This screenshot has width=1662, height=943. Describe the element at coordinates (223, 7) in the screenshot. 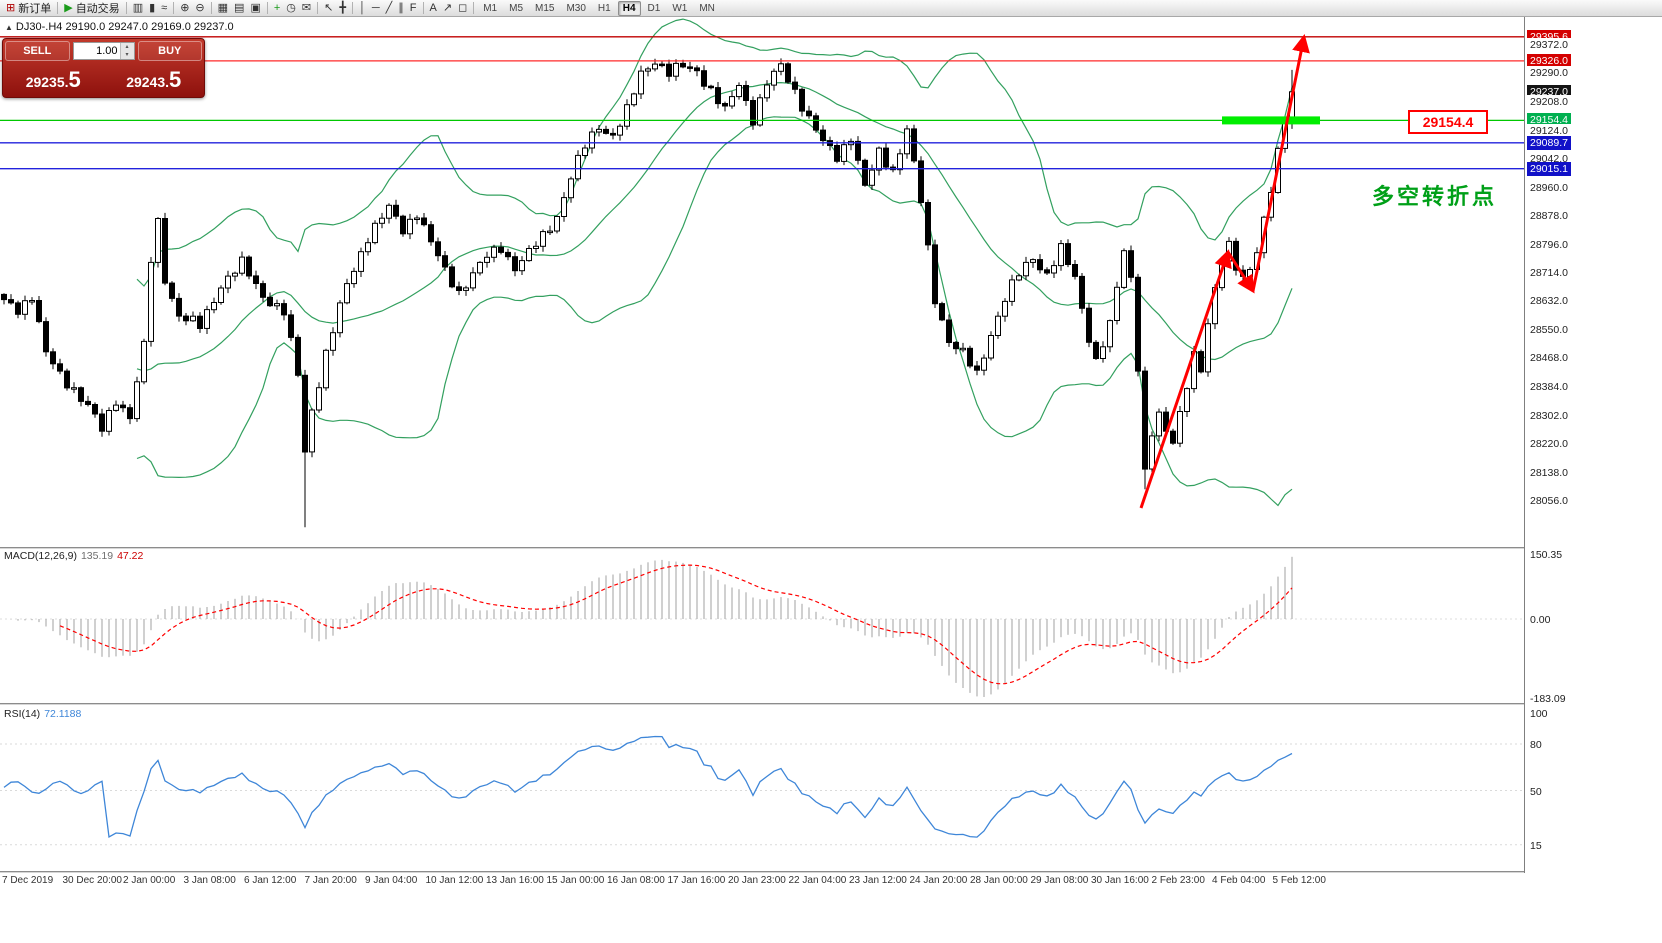

I see `tile-windows-icon: ▦` at that location.